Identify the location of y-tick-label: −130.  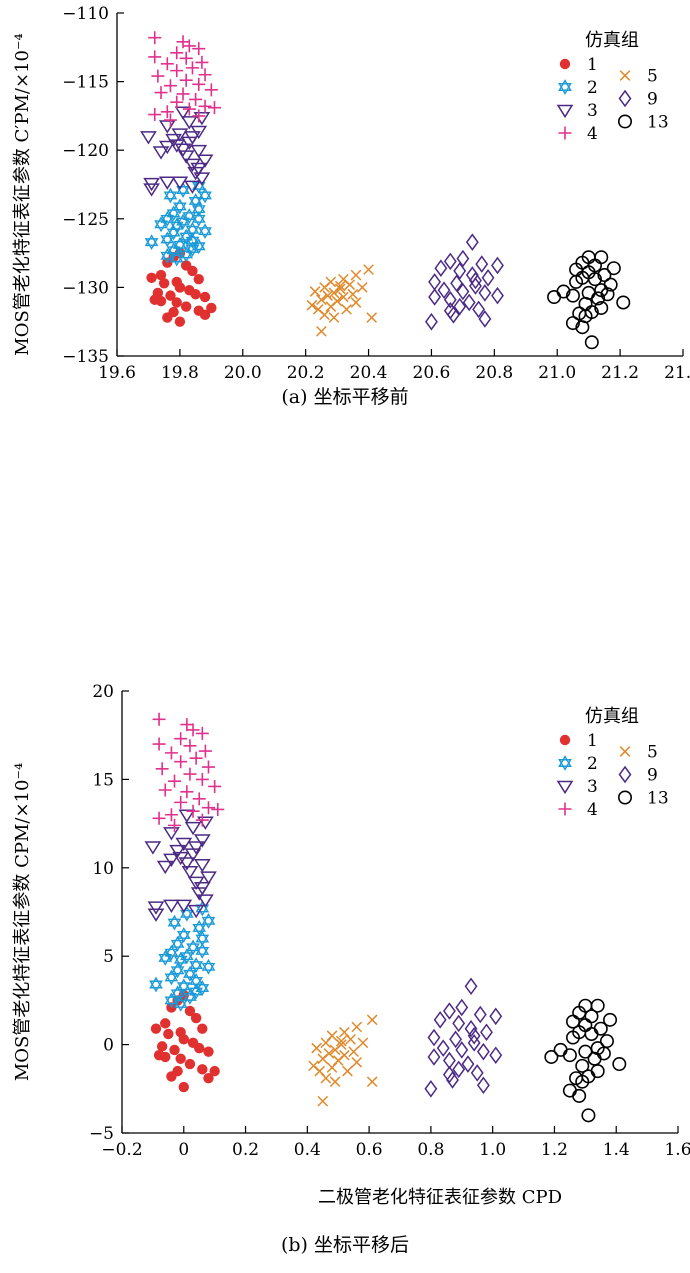
(85, 288).